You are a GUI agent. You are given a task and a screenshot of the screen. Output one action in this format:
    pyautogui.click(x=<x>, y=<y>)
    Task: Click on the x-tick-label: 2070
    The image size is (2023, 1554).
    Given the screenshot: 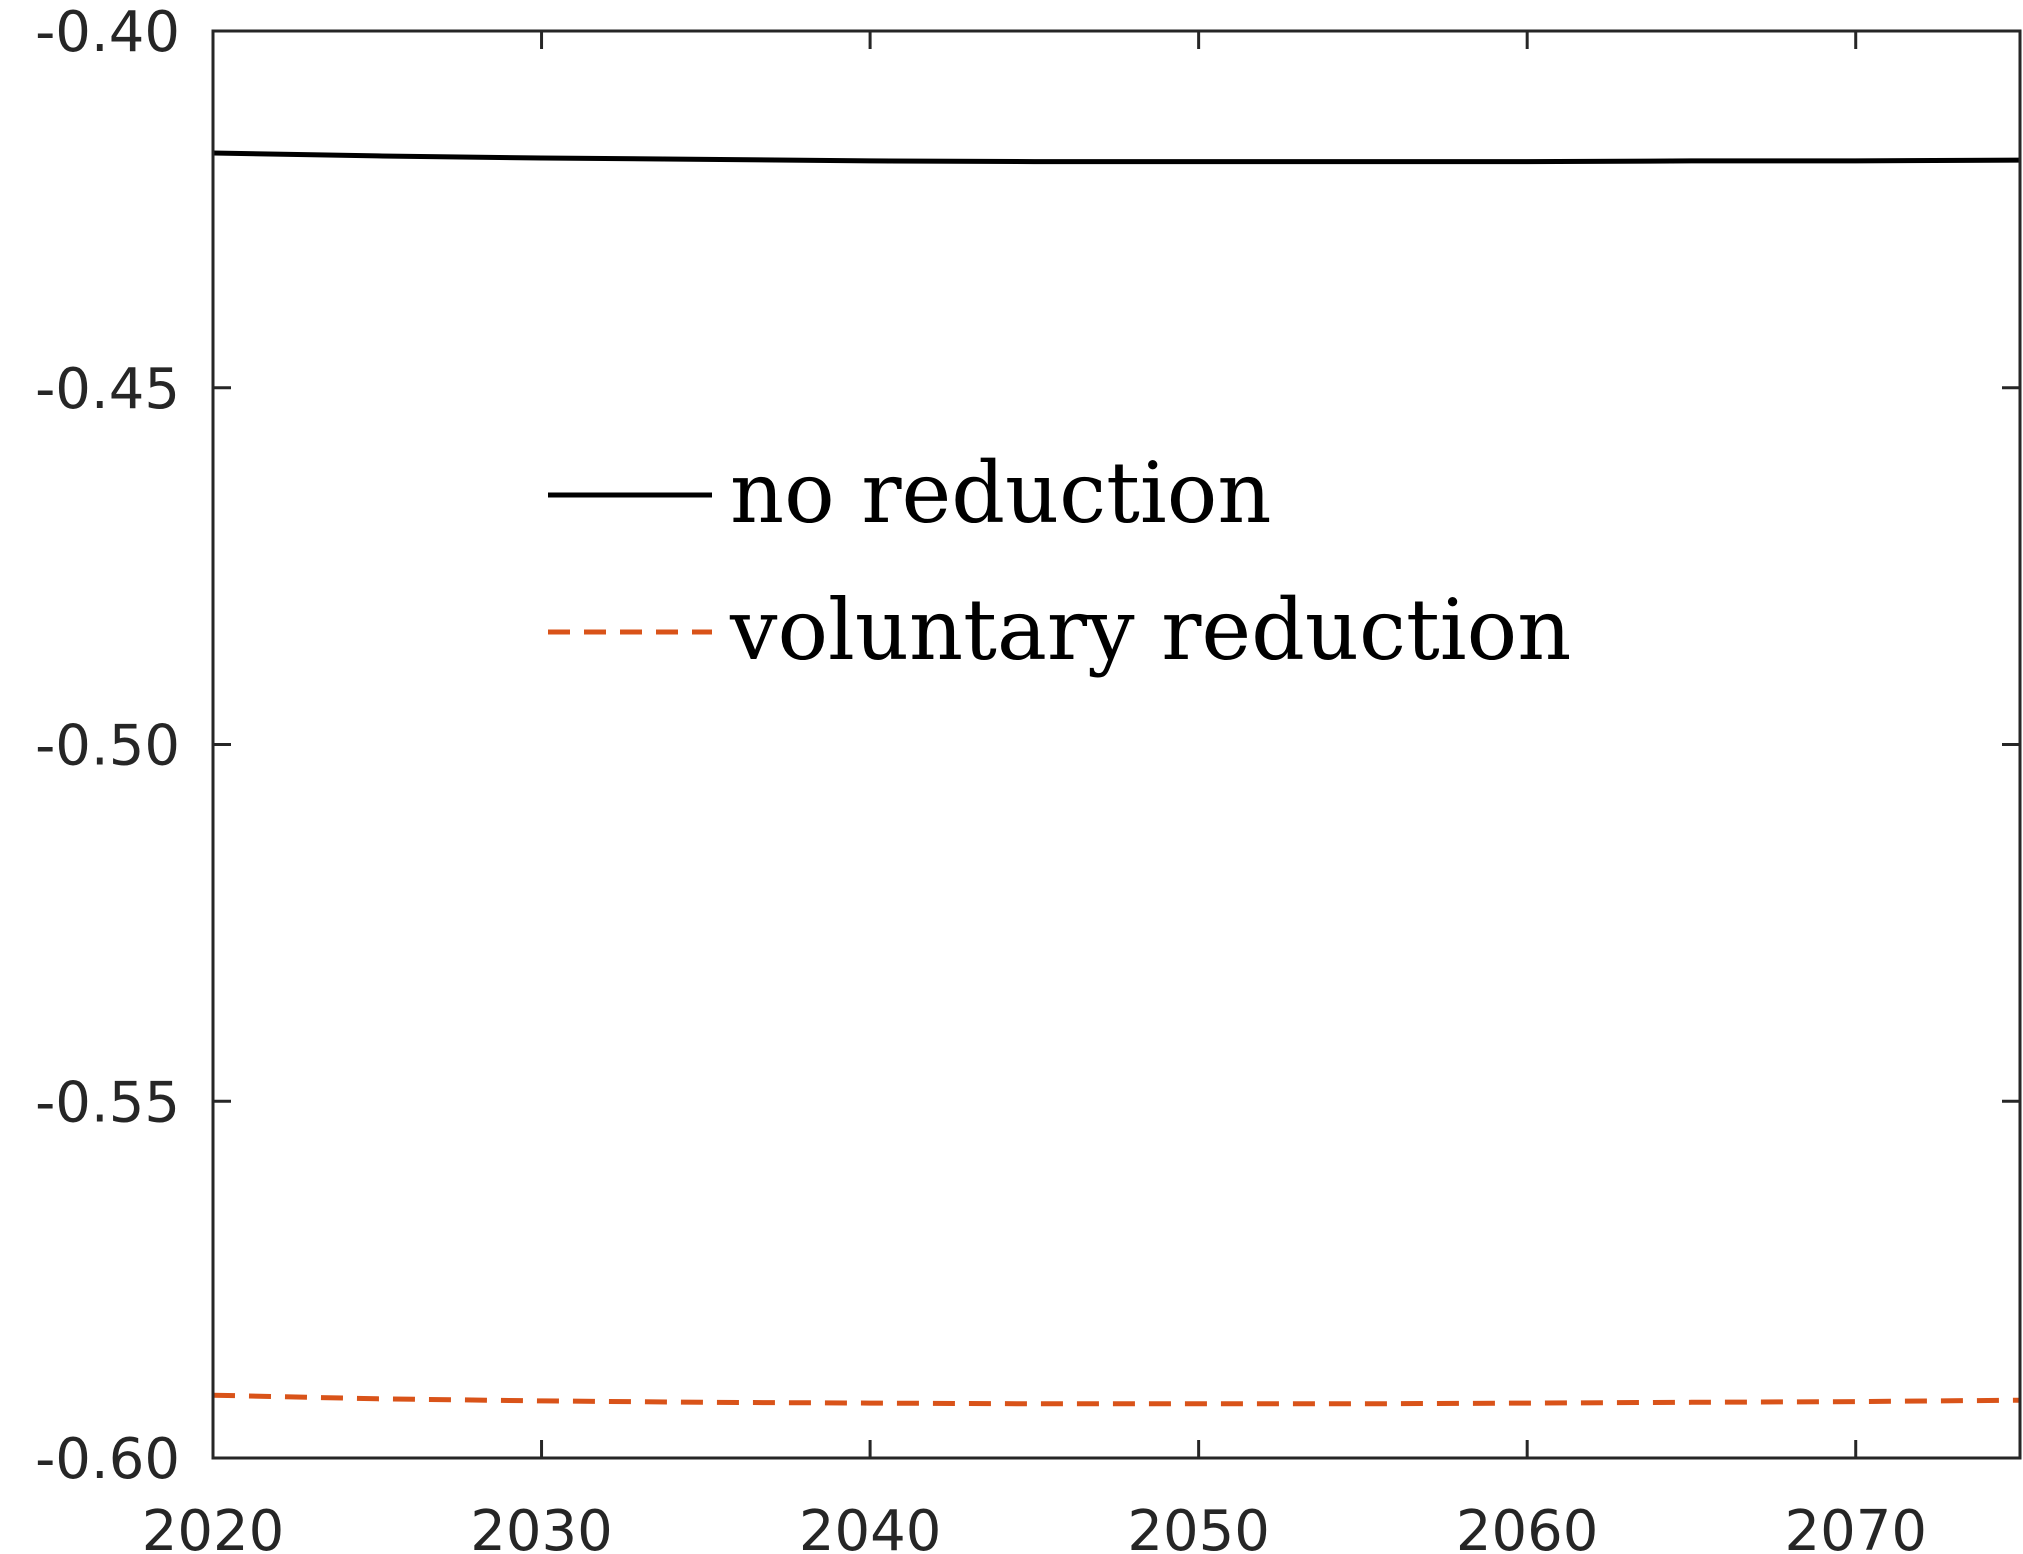 What is the action you would take?
    pyautogui.click(x=1855, y=1526)
    